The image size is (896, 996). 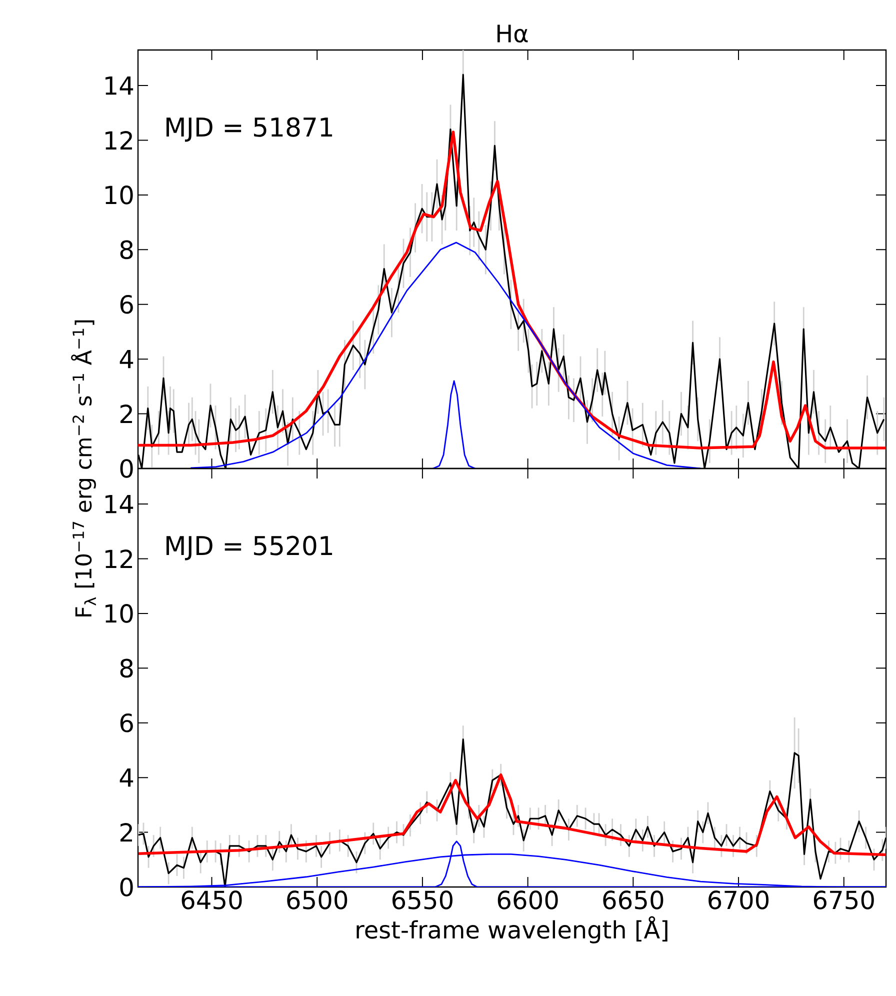 I want to click on annotation: MJD = 55201, so click(x=249, y=548).